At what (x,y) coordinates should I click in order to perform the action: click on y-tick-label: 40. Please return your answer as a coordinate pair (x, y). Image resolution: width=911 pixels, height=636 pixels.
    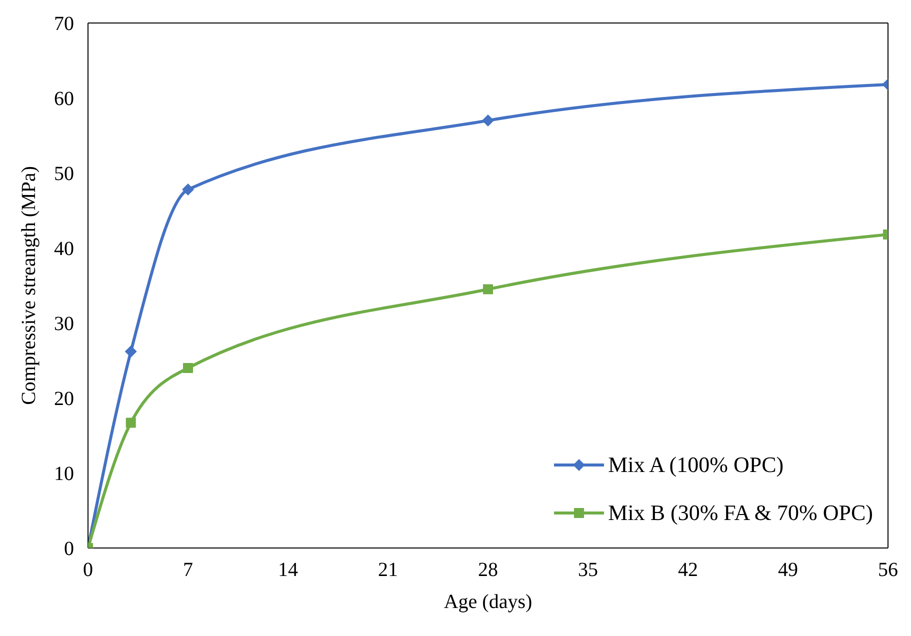
    Looking at the image, I should click on (64, 249).